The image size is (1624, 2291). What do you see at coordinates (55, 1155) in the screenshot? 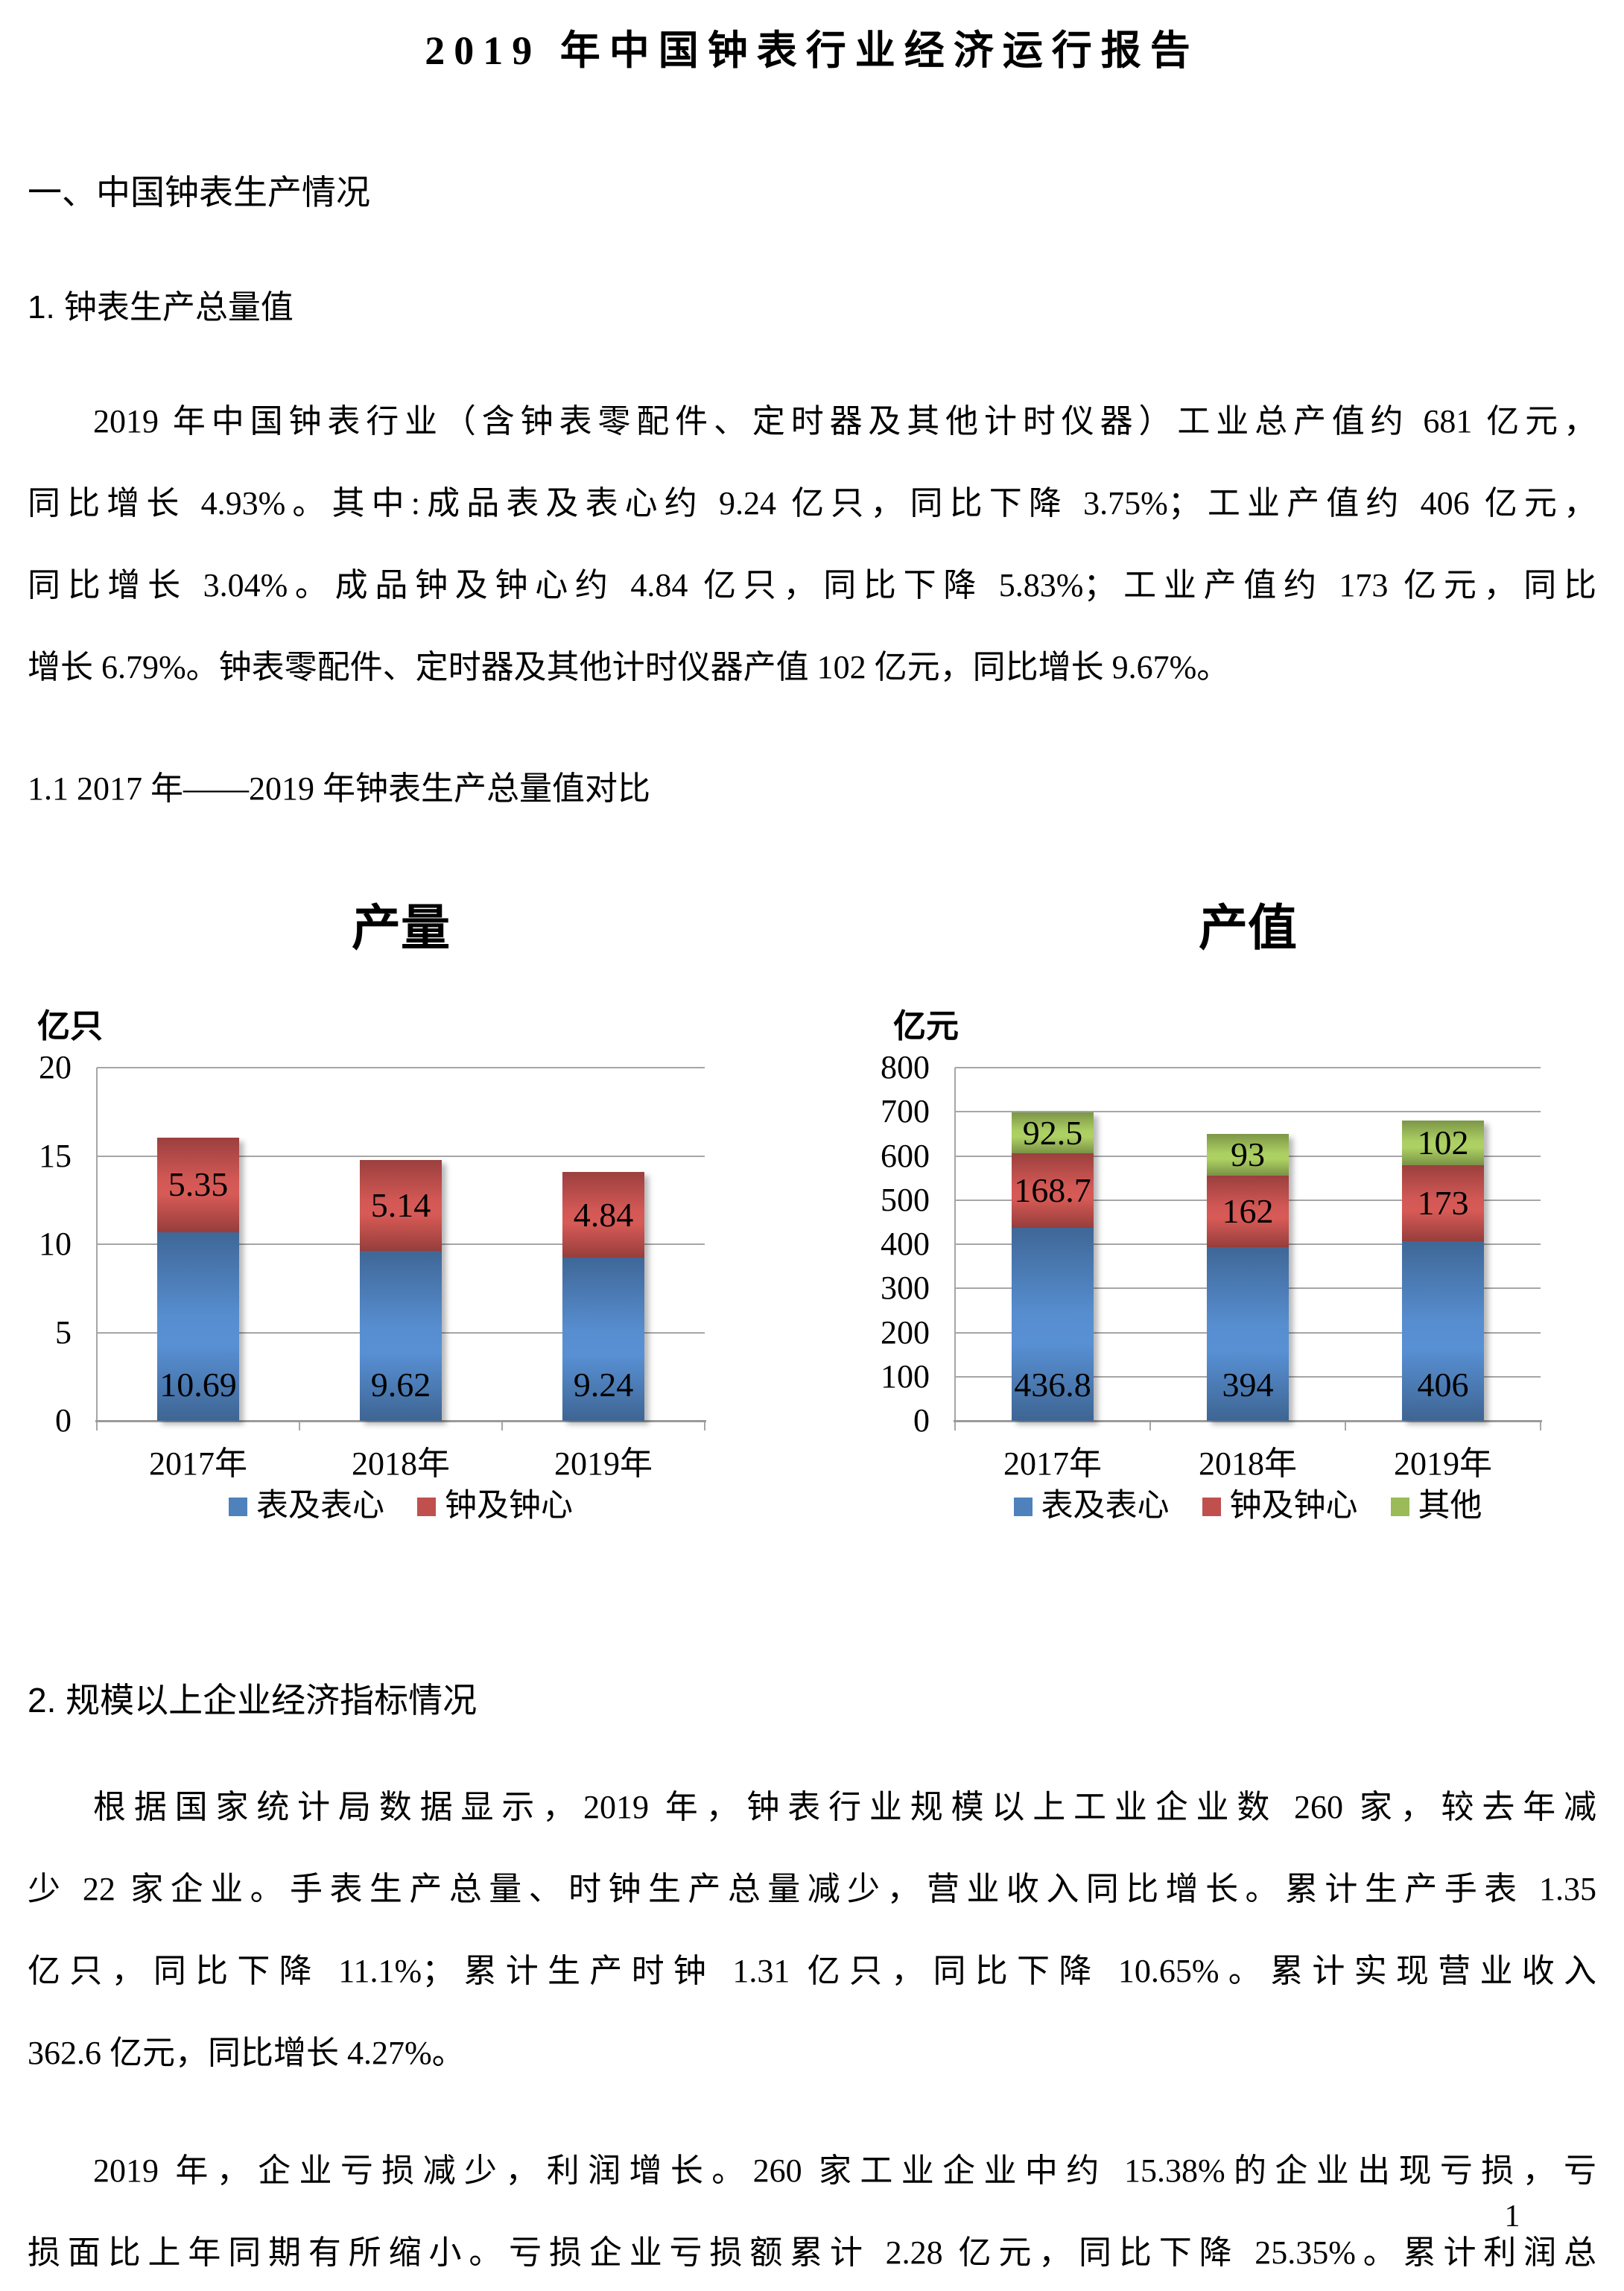
I see `y-axis-tick-label: 15` at bounding box center [55, 1155].